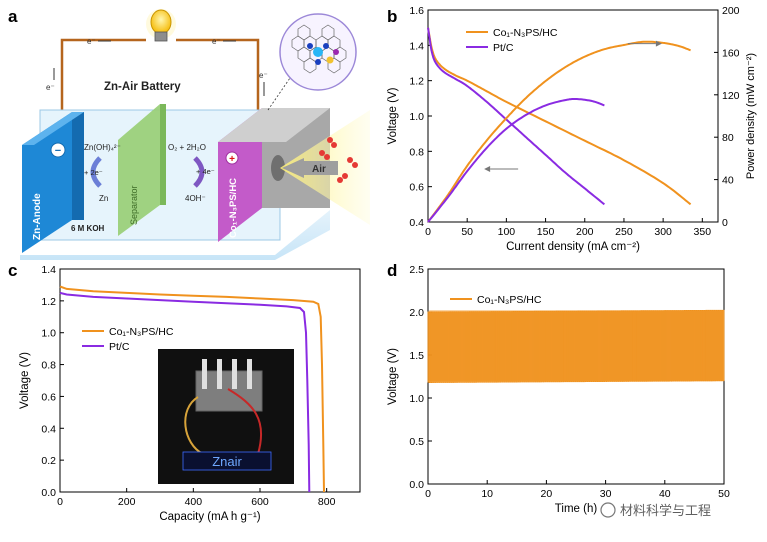  I want to click on x-axis-label: Current density (mA cm⁻²), so click(573, 247).